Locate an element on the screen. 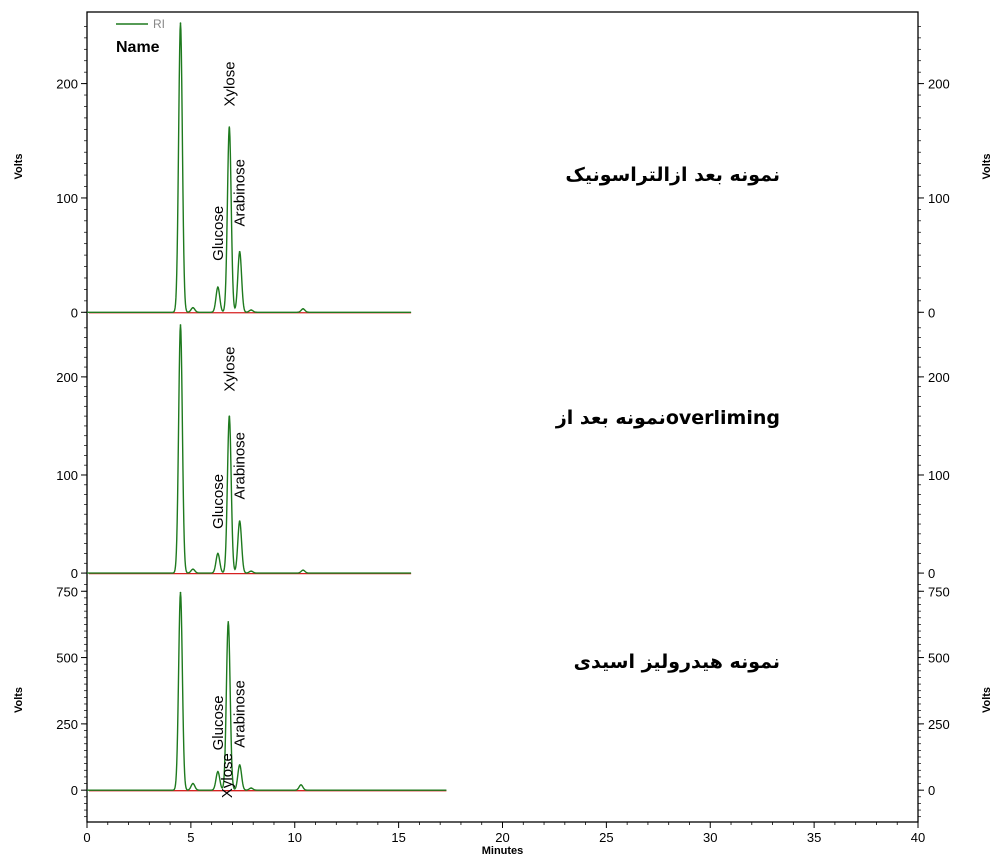 This screenshot has height=858, width=995. y-right-tick-label: 500 is located at coordinates (939, 658).